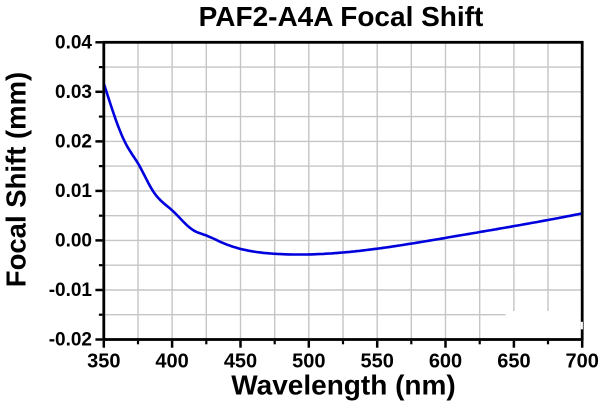 Image resolution: width=600 pixels, height=402 pixels. What do you see at coordinates (70, 340) in the screenshot?
I see `svg-text: -0.02` at bounding box center [70, 340].